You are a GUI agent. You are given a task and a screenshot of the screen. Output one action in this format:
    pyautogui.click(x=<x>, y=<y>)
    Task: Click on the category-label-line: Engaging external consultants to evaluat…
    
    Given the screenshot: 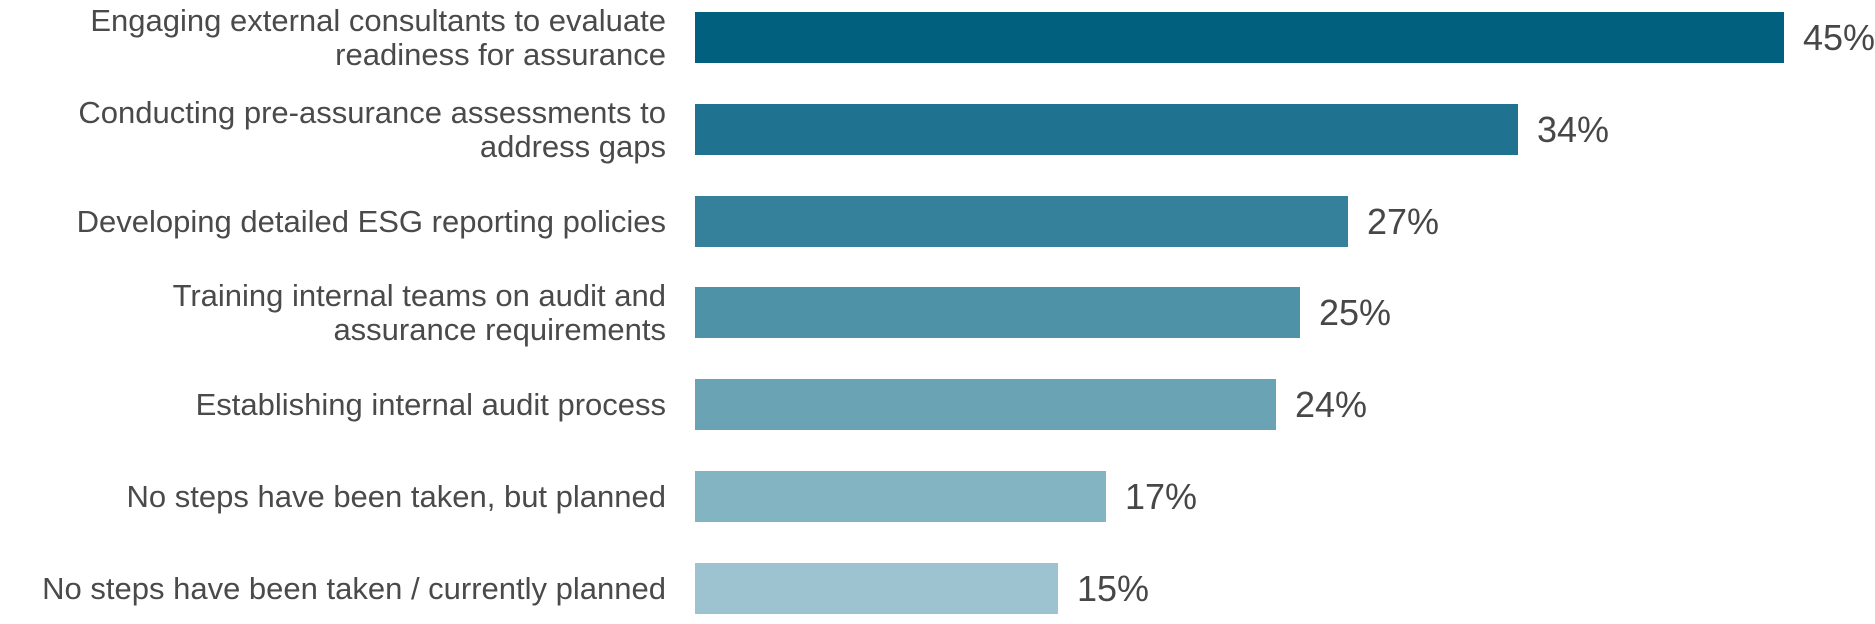 What is the action you would take?
    pyautogui.click(x=378, y=20)
    